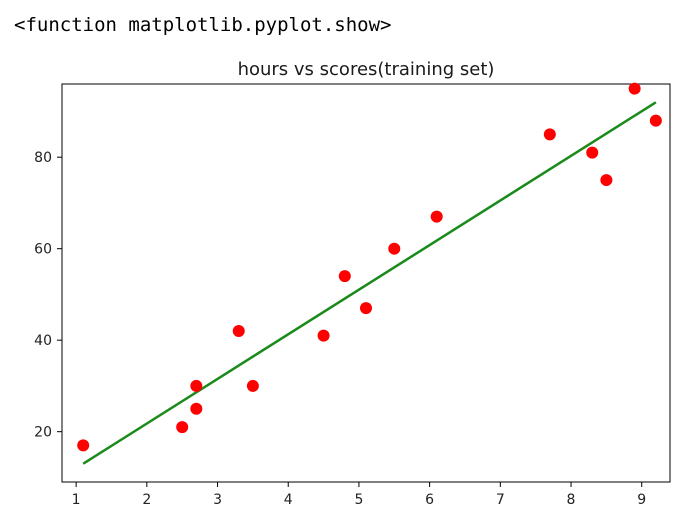 This screenshot has height=528, width=688. I want to click on x-tick-label: 7, so click(500, 500).